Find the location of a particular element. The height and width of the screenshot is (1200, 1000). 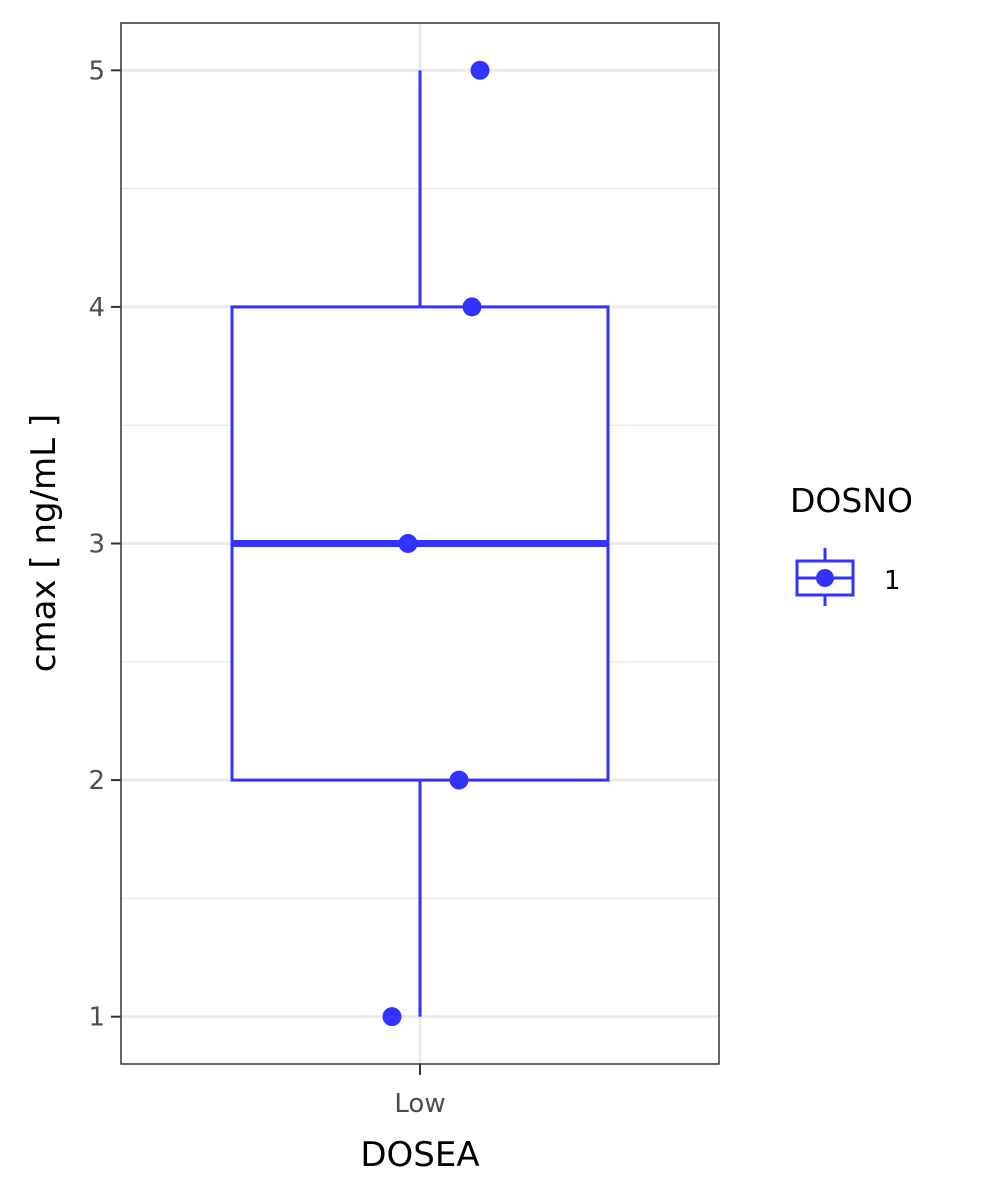

y-tick-label: 2 is located at coordinates (96, 781).